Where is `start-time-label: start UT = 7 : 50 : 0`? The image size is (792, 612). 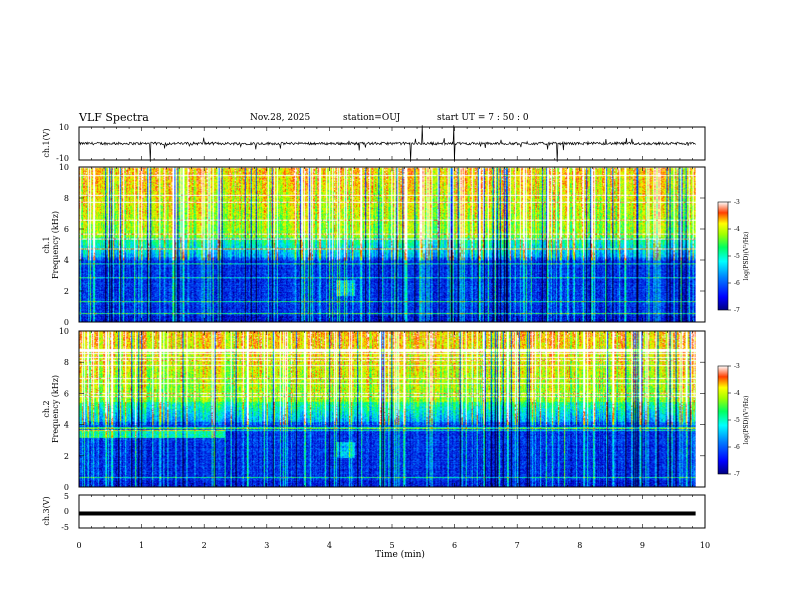
start-time-label: start UT = 7 : 50 : 0 is located at coordinates (483, 118).